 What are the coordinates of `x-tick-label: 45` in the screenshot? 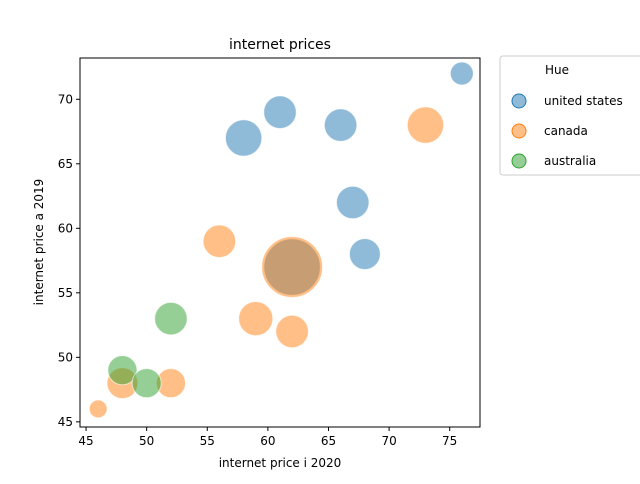 It's located at (85, 441).